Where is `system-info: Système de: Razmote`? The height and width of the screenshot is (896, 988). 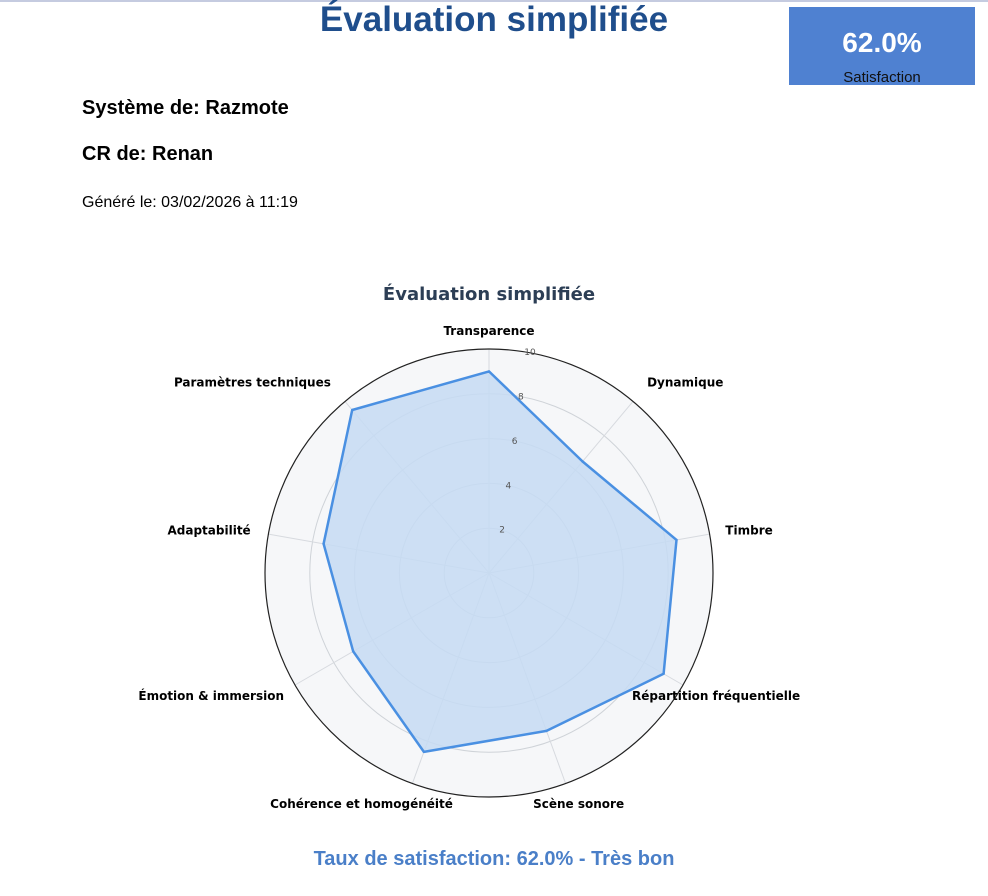 system-info: Système de: Razmote is located at coordinates (185, 108).